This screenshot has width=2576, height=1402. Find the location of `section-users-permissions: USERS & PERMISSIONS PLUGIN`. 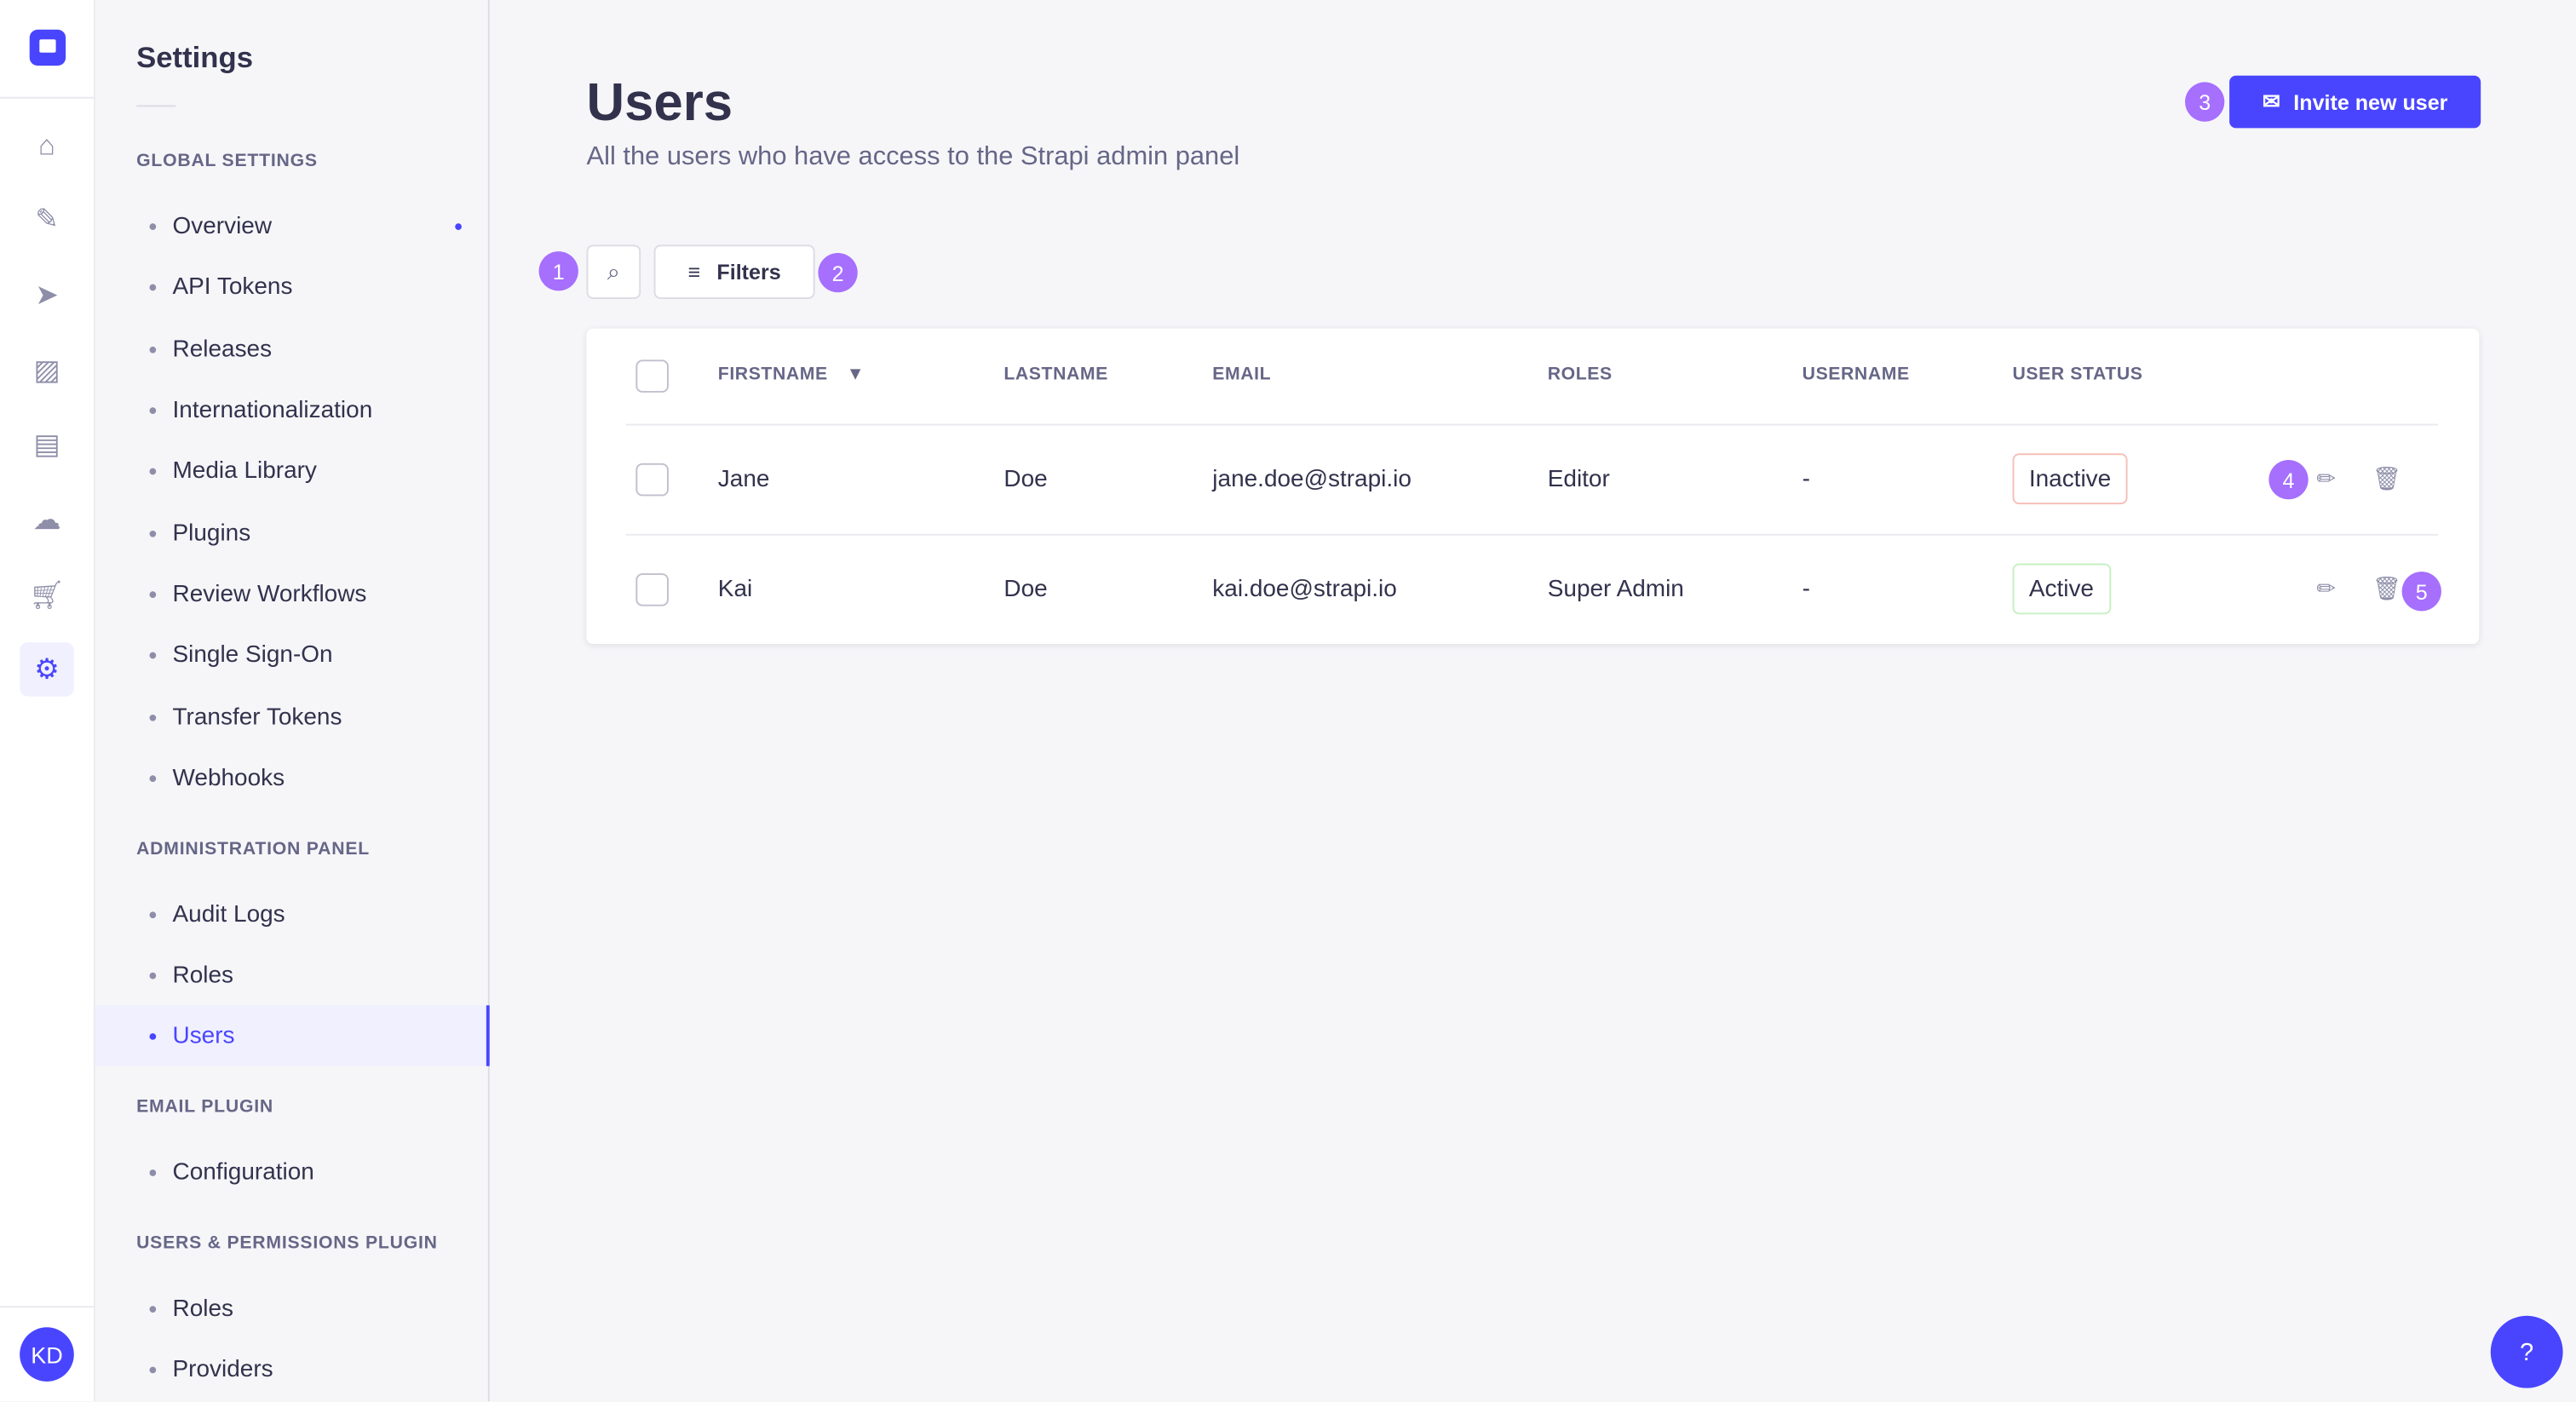

section-users-permissions: USERS & PERMISSIONS PLUGIN is located at coordinates (287, 1243).